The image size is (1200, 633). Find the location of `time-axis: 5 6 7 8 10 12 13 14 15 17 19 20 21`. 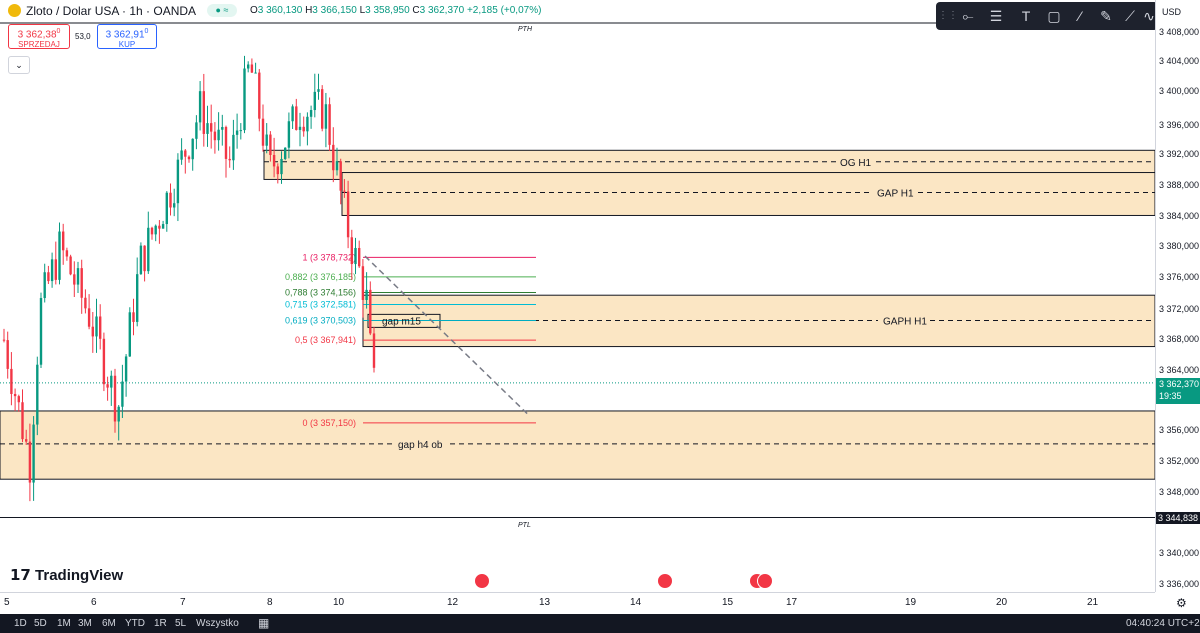

time-axis: 5 6 7 8 10 12 13 14 15 17 19 20 21 is located at coordinates (577, 603).